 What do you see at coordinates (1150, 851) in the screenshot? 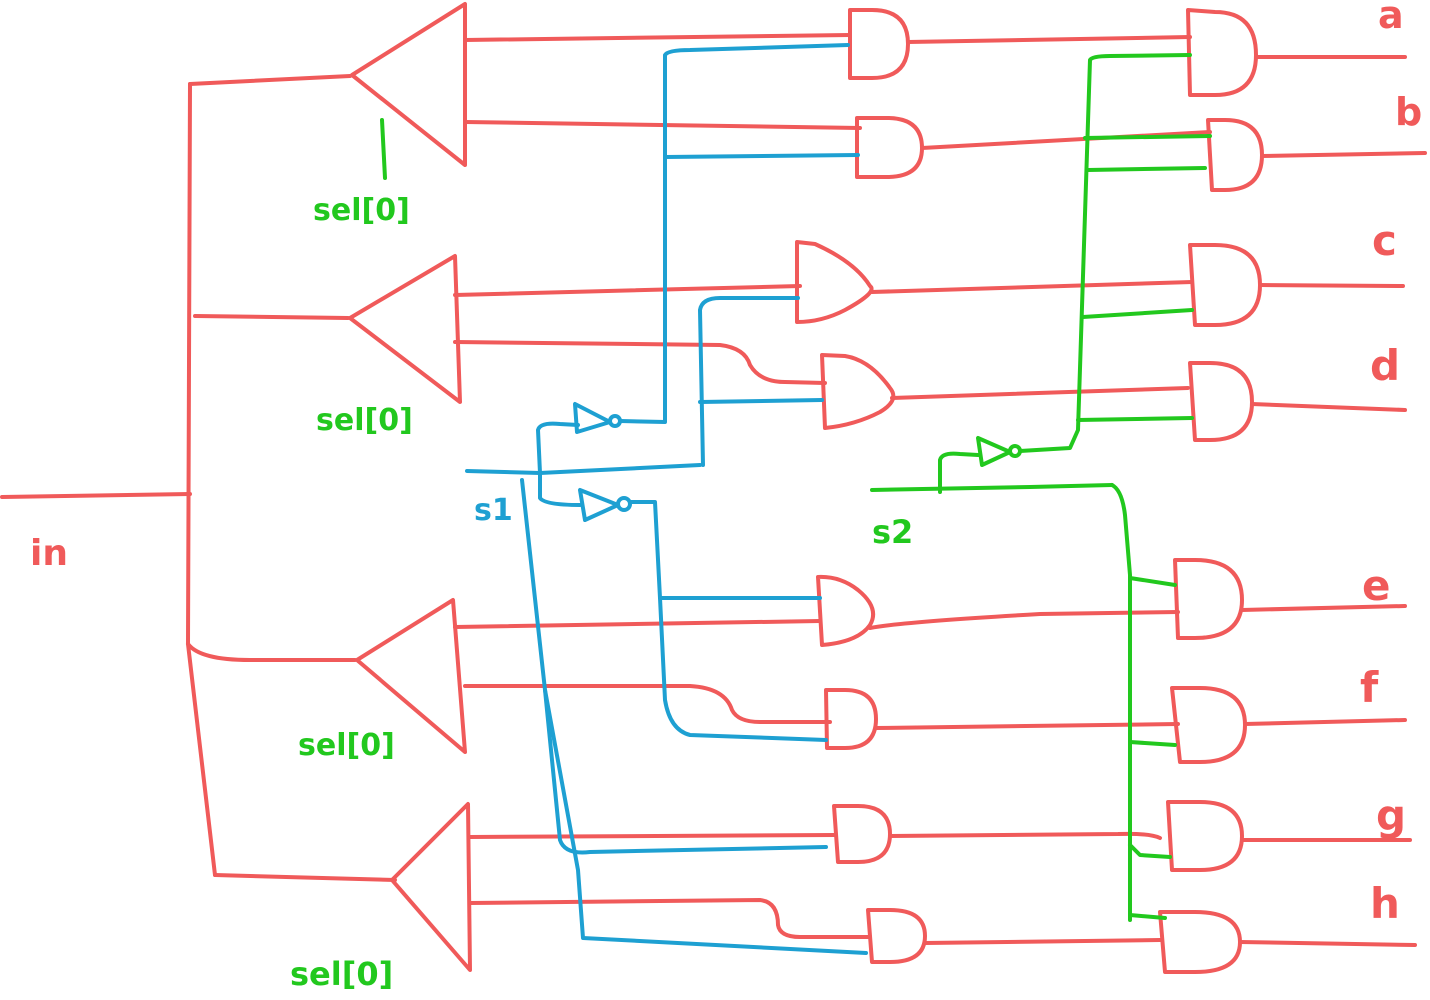
I see `s2-to-g` at bounding box center [1150, 851].